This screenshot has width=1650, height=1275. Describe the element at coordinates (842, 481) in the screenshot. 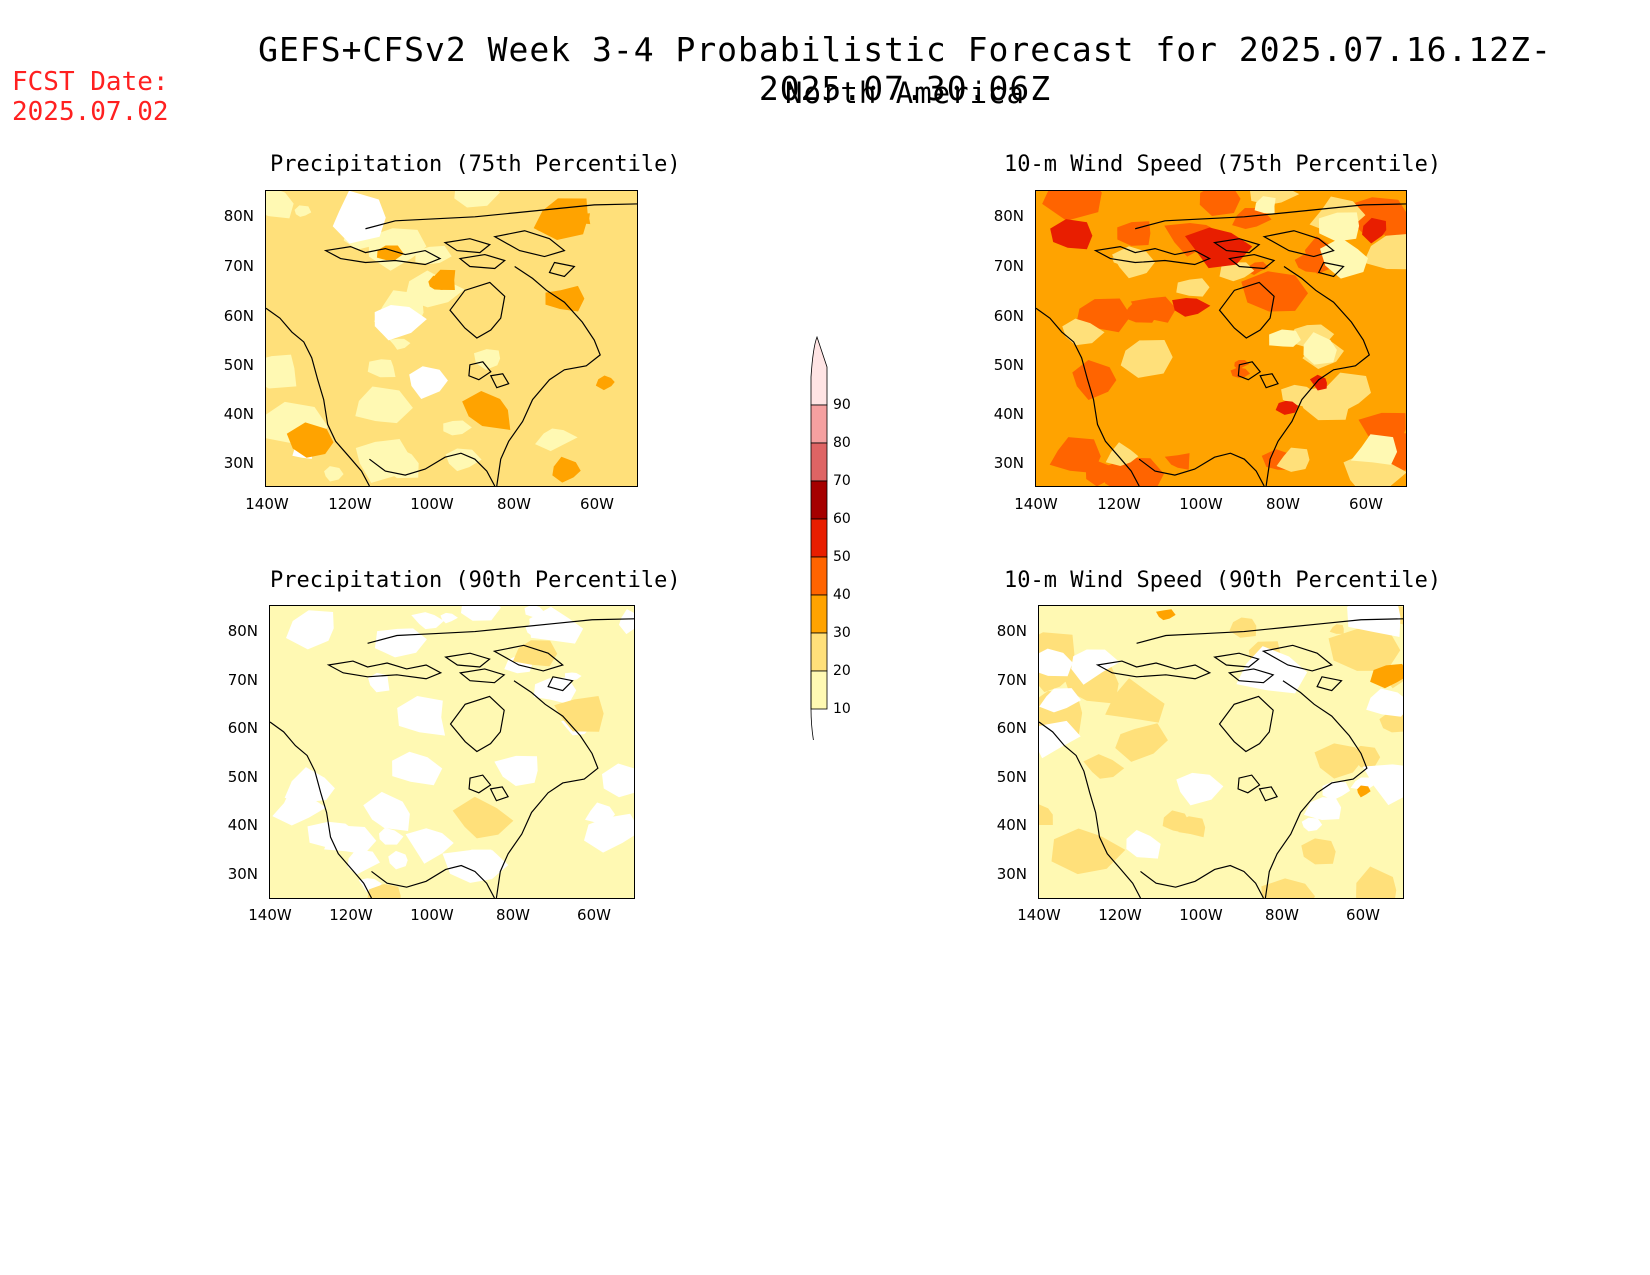

I see `colorbar-tick-label: 70` at that location.